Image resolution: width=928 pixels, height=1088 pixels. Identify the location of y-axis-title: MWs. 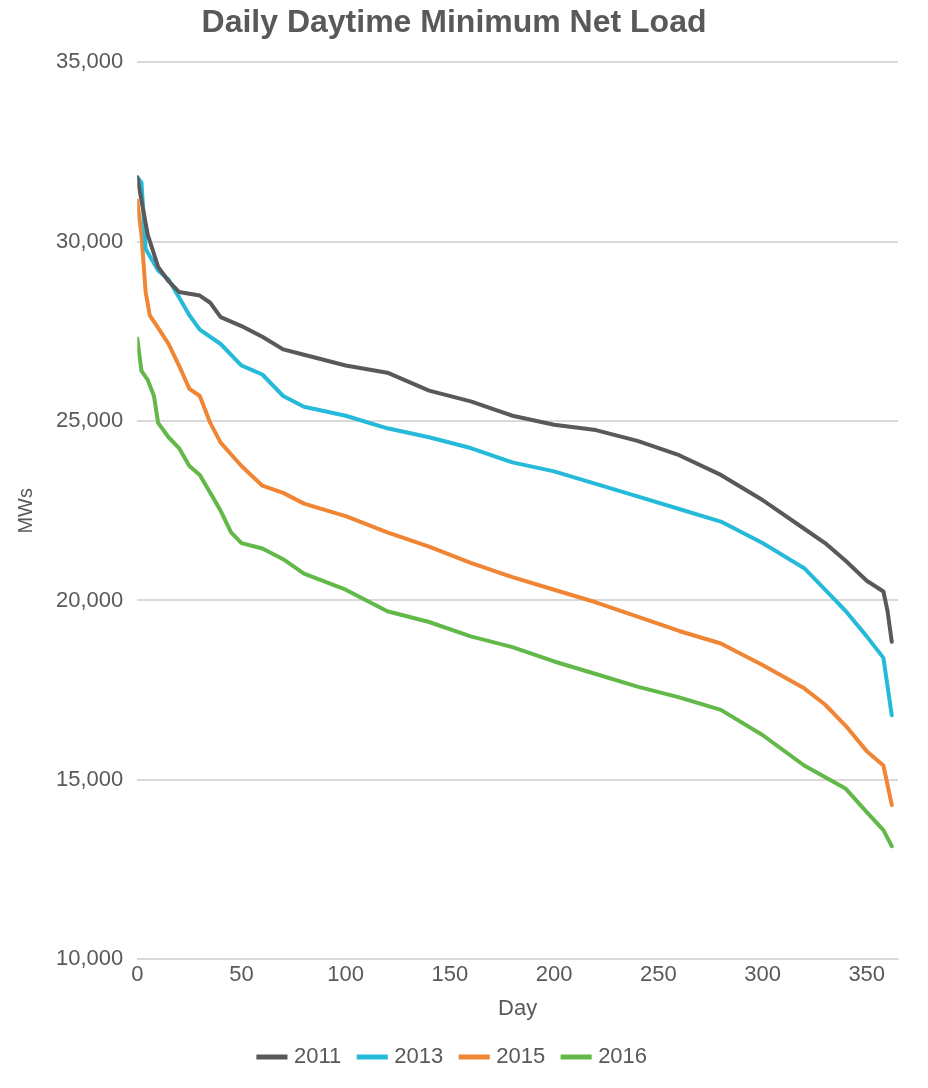
(24, 511).